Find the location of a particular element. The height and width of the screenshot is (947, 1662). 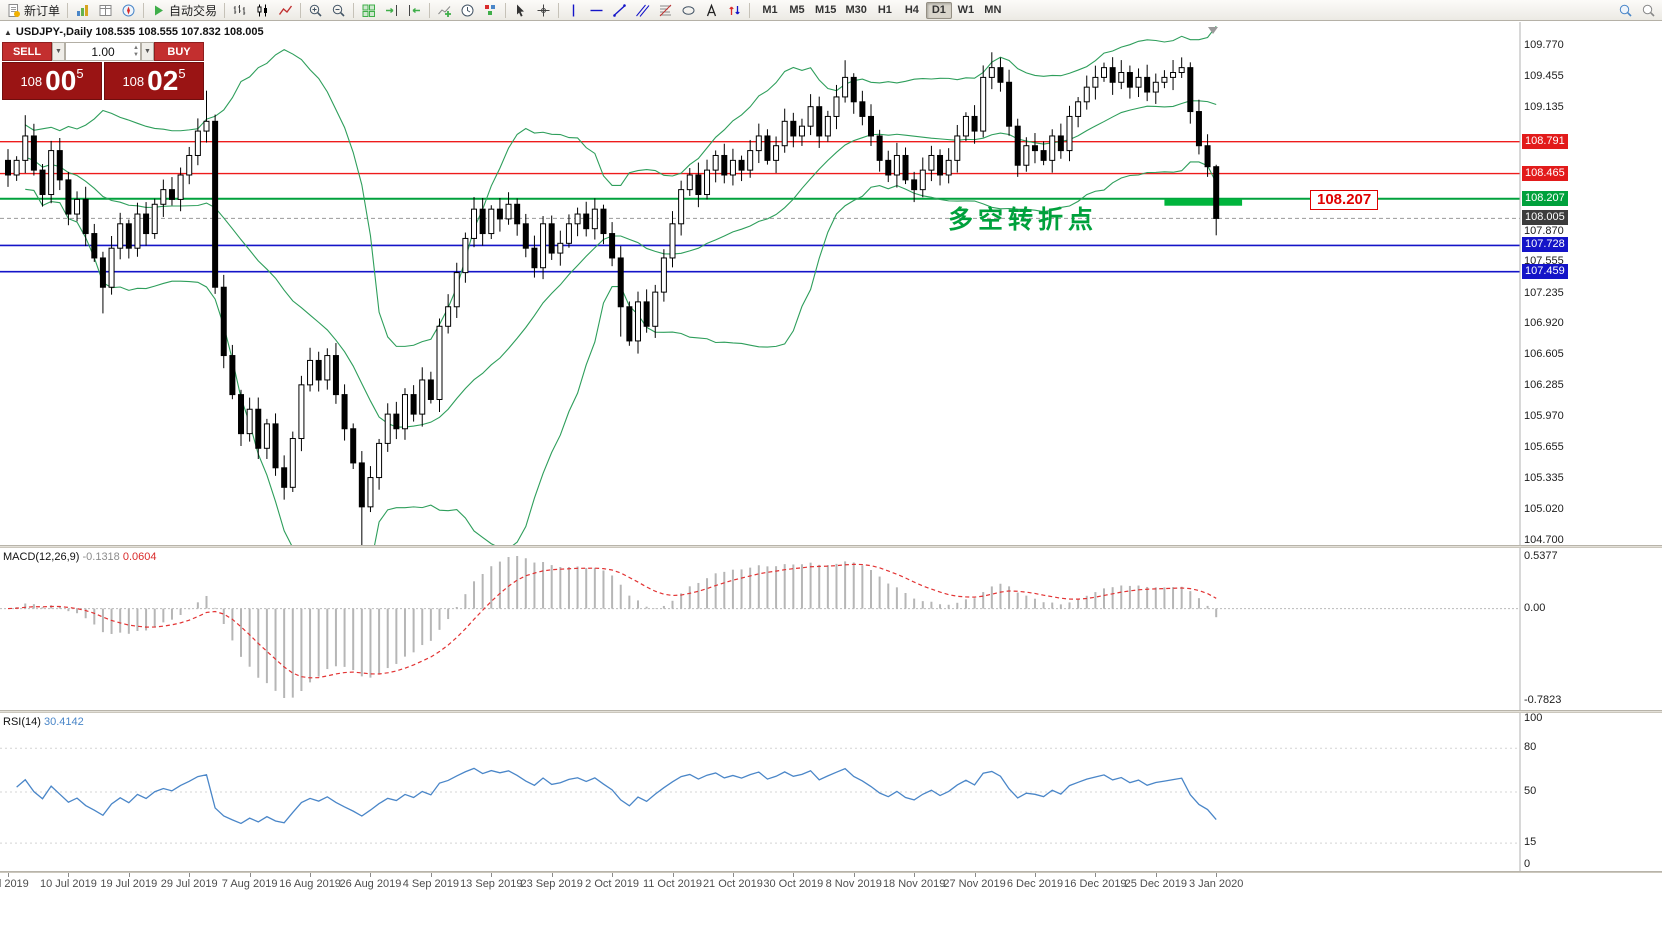

crosshair-button is located at coordinates (543, 10).